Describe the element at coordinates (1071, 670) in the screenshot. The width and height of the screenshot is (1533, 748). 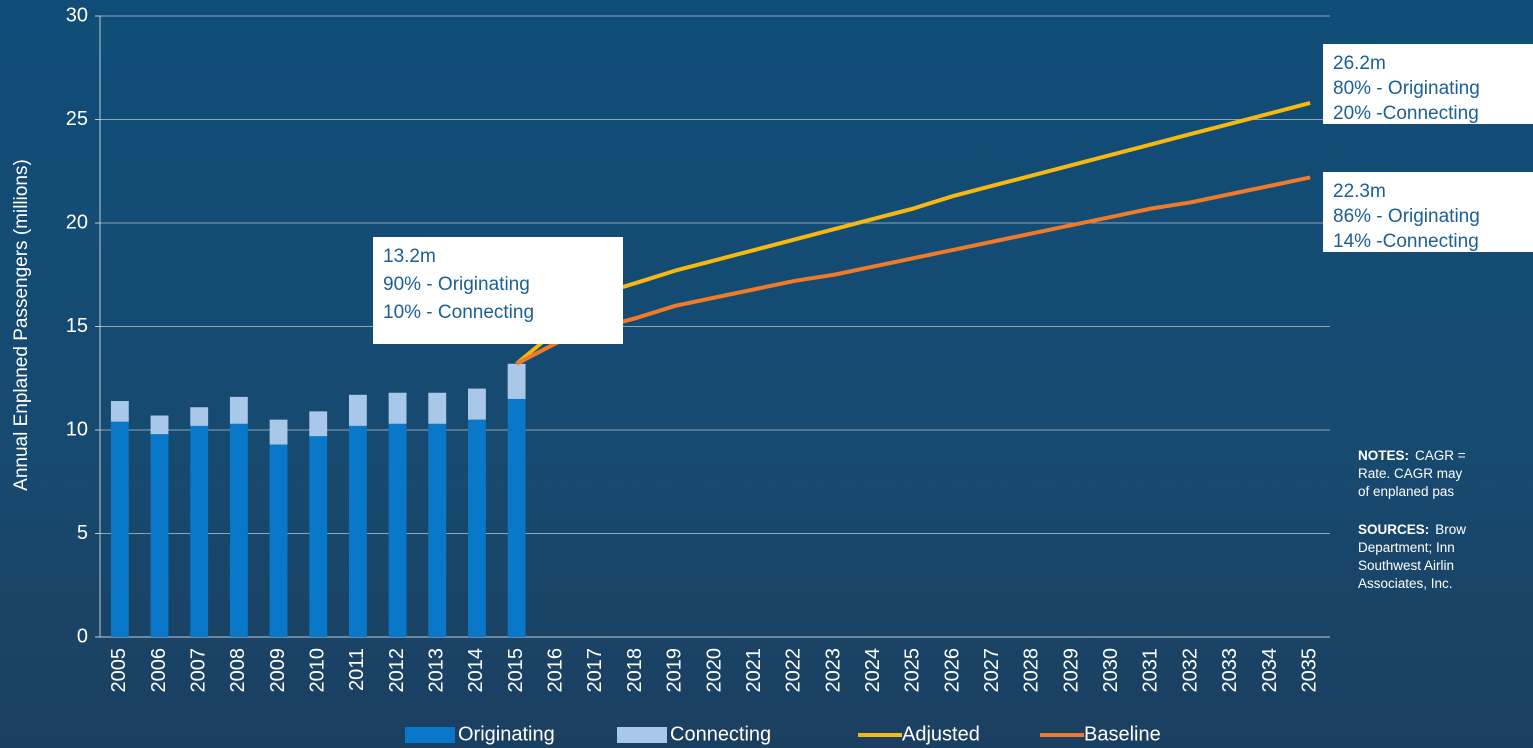
I see `x-tick-label: 2029` at that location.